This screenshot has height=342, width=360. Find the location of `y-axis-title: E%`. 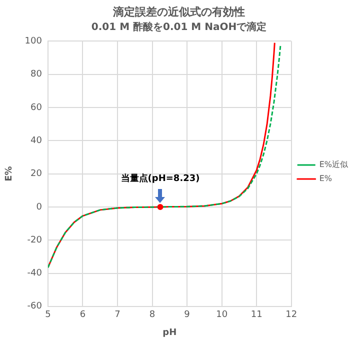

y-axis-title: E% is located at coordinates (9, 174).